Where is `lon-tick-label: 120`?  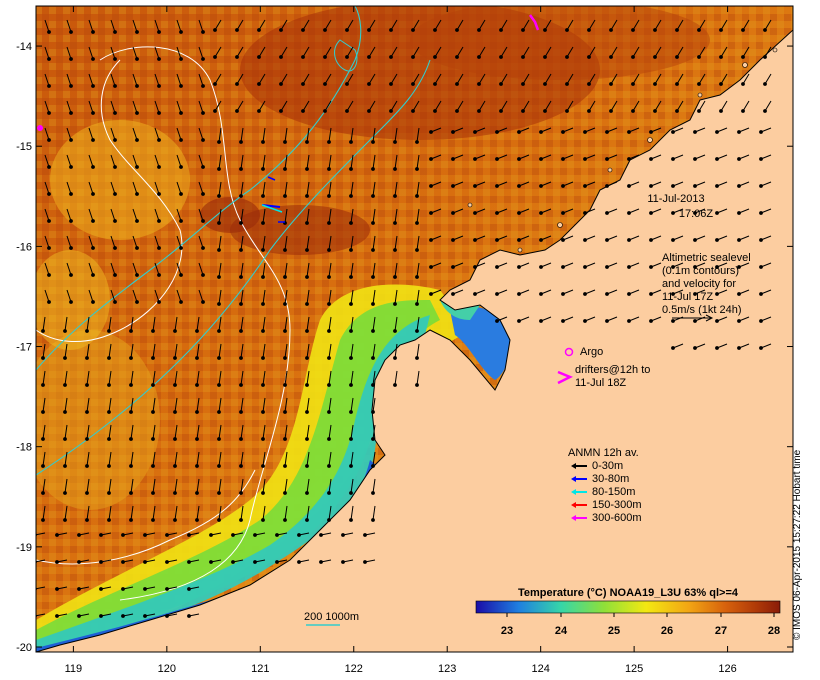 lon-tick-label: 120 is located at coordinates (167, 669).